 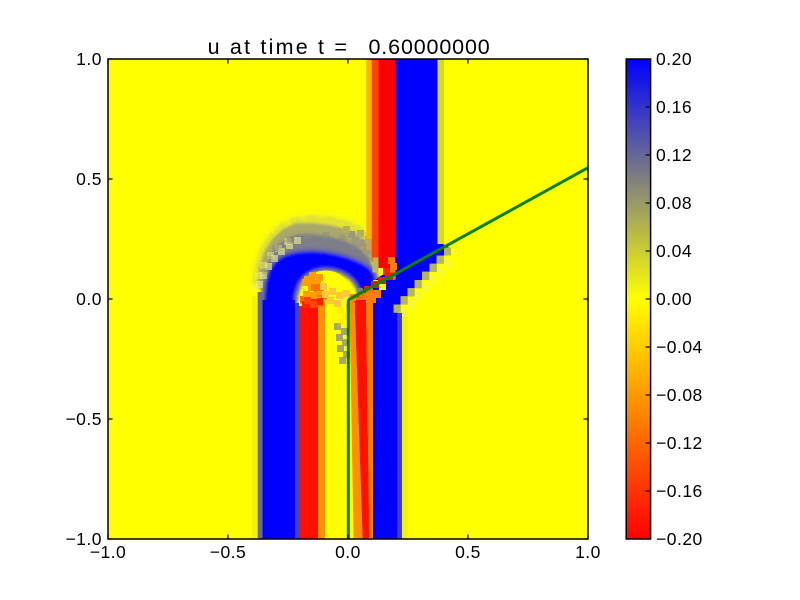 I want to click on svg-text: −0.16, so click(x=679, y=491).